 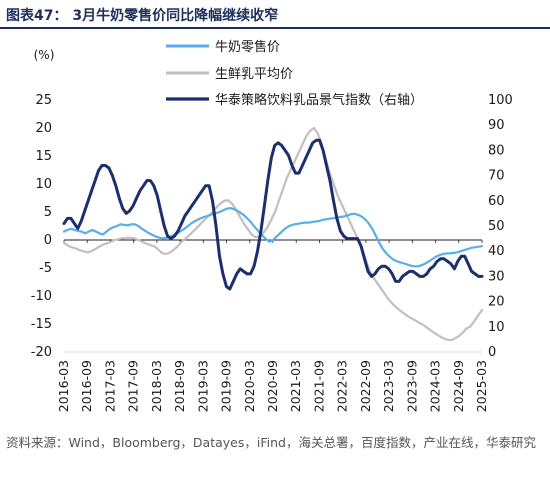 I want to click on left-tick-label: -20, so click(x=41, y=352).